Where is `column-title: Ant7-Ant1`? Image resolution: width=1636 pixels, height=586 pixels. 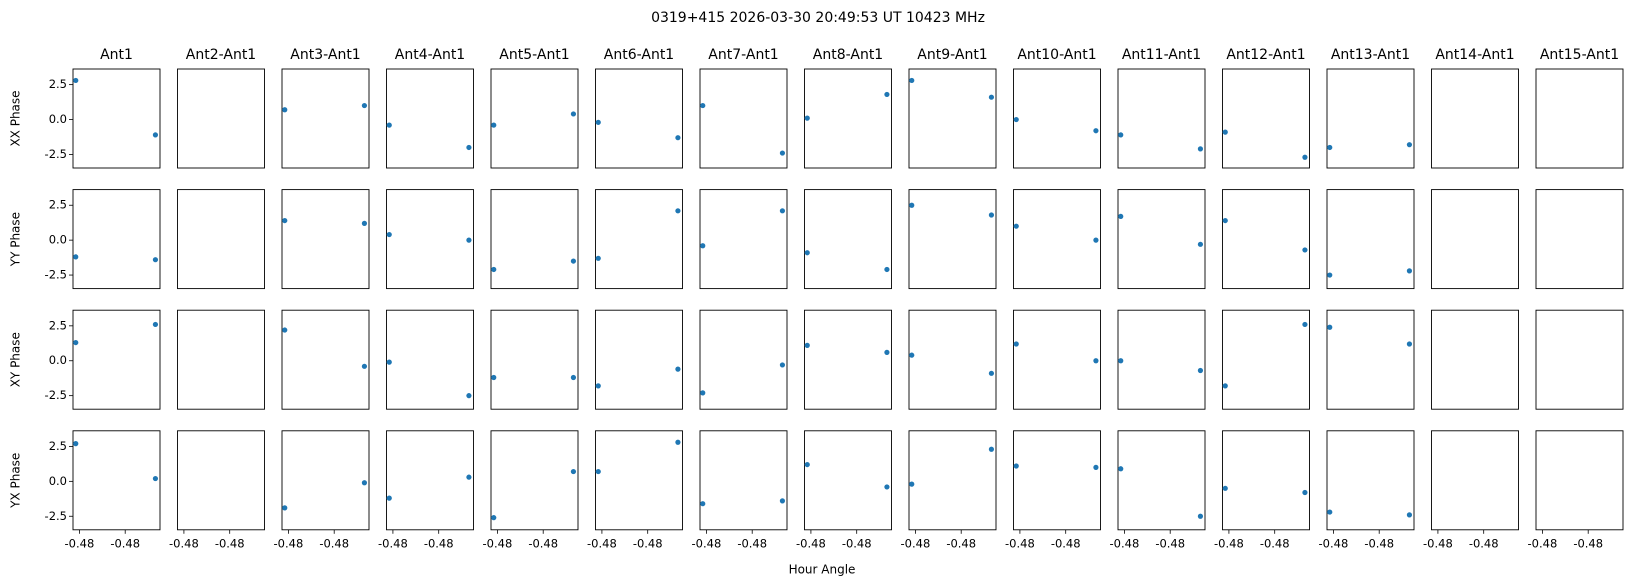 column-title: Ant7-Ant1 is located at coordinates (743, 55).